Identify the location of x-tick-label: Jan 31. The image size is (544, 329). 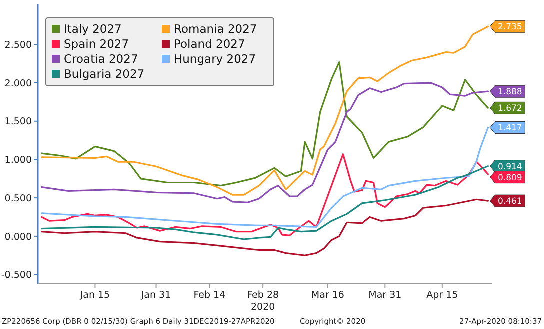
(156, 295).